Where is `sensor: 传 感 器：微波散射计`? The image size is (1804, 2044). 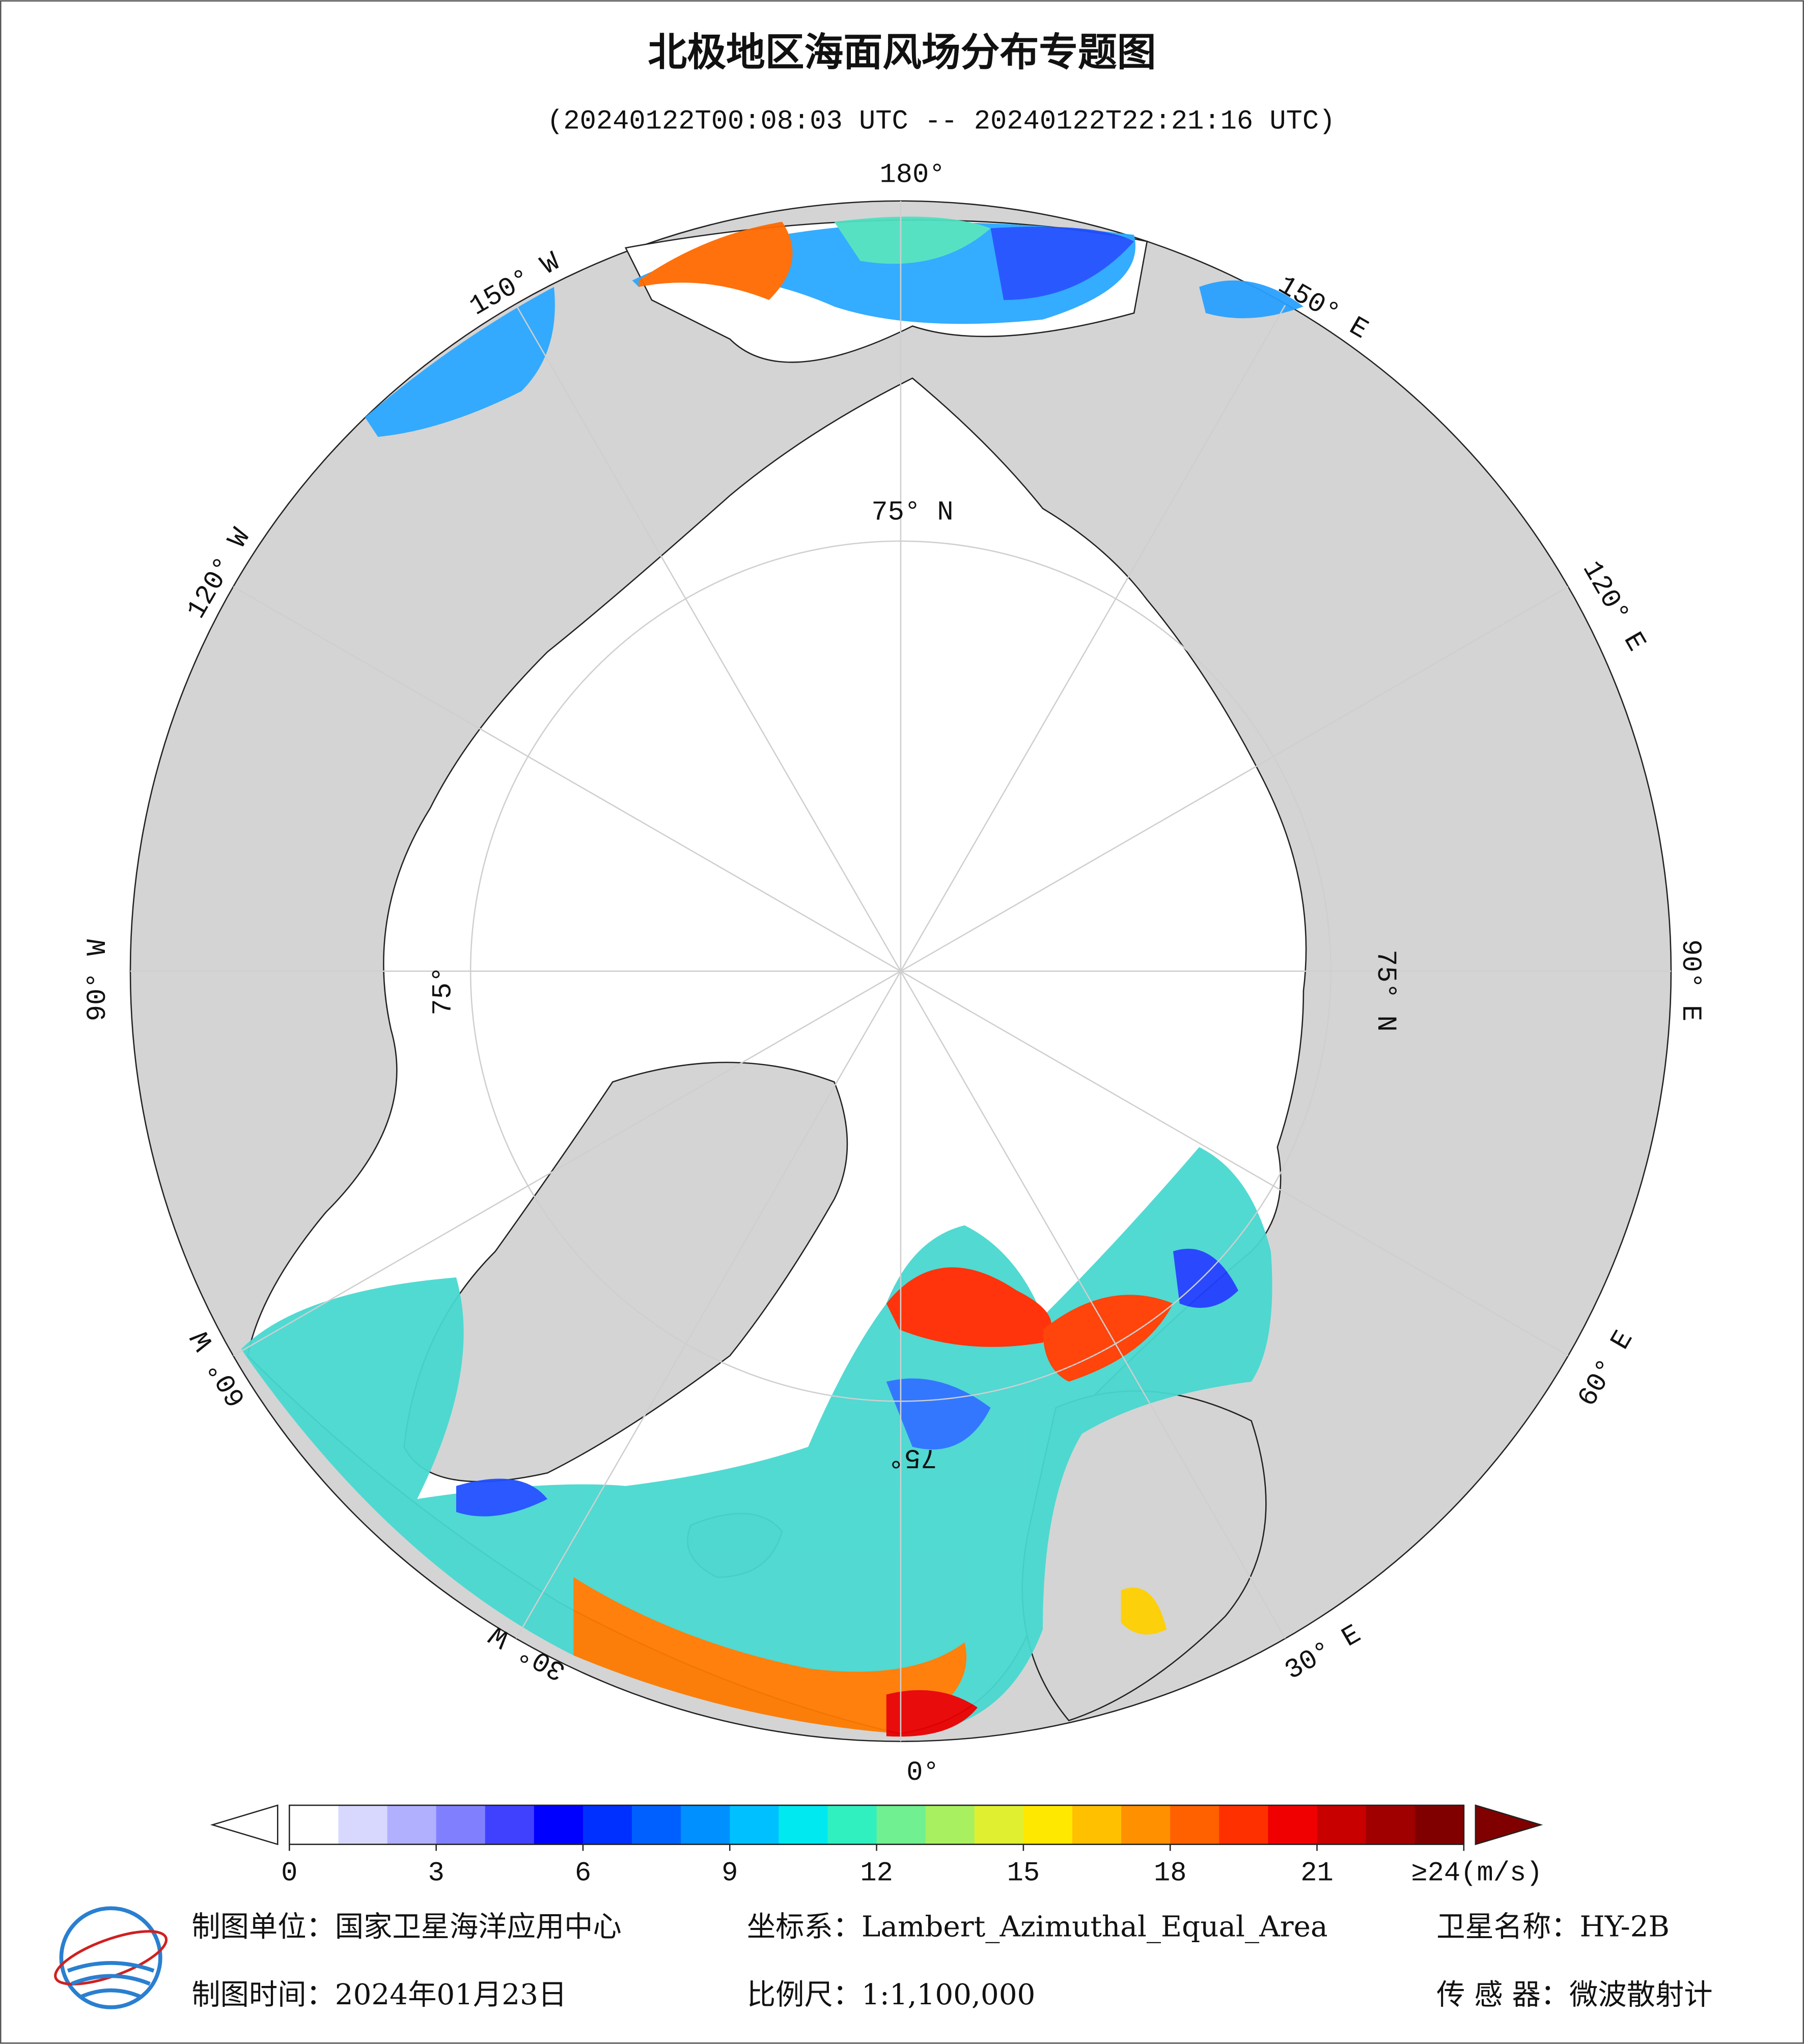
sensor: 传 感 器：微波散射计 is located at coordinates (1574, 1994).